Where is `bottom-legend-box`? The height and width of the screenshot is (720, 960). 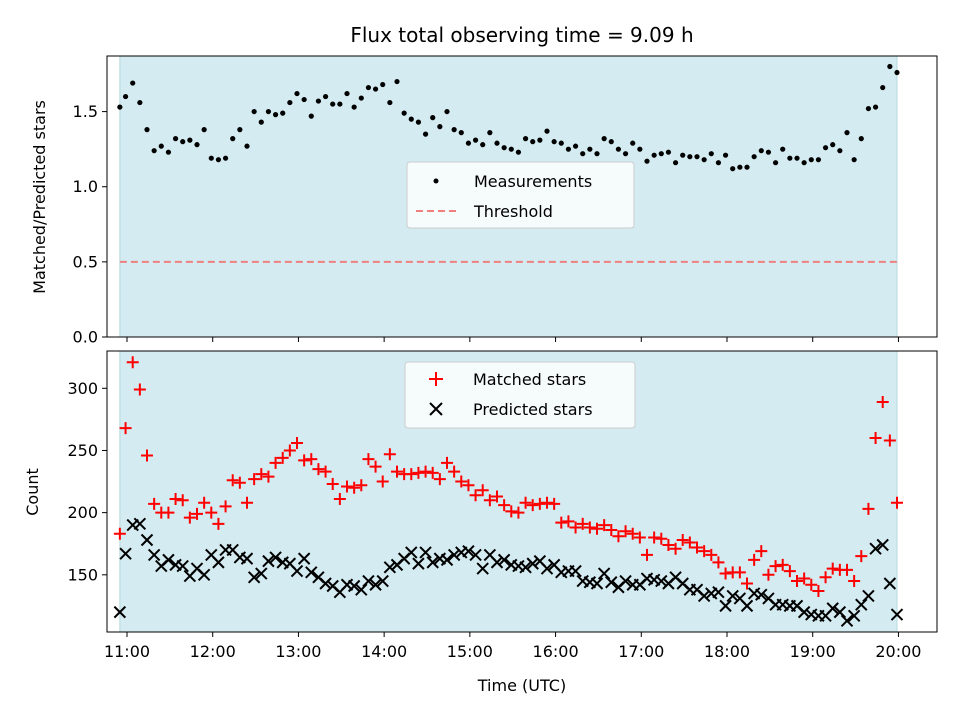
bottom-legend-box is located at coordinates (520, 395).